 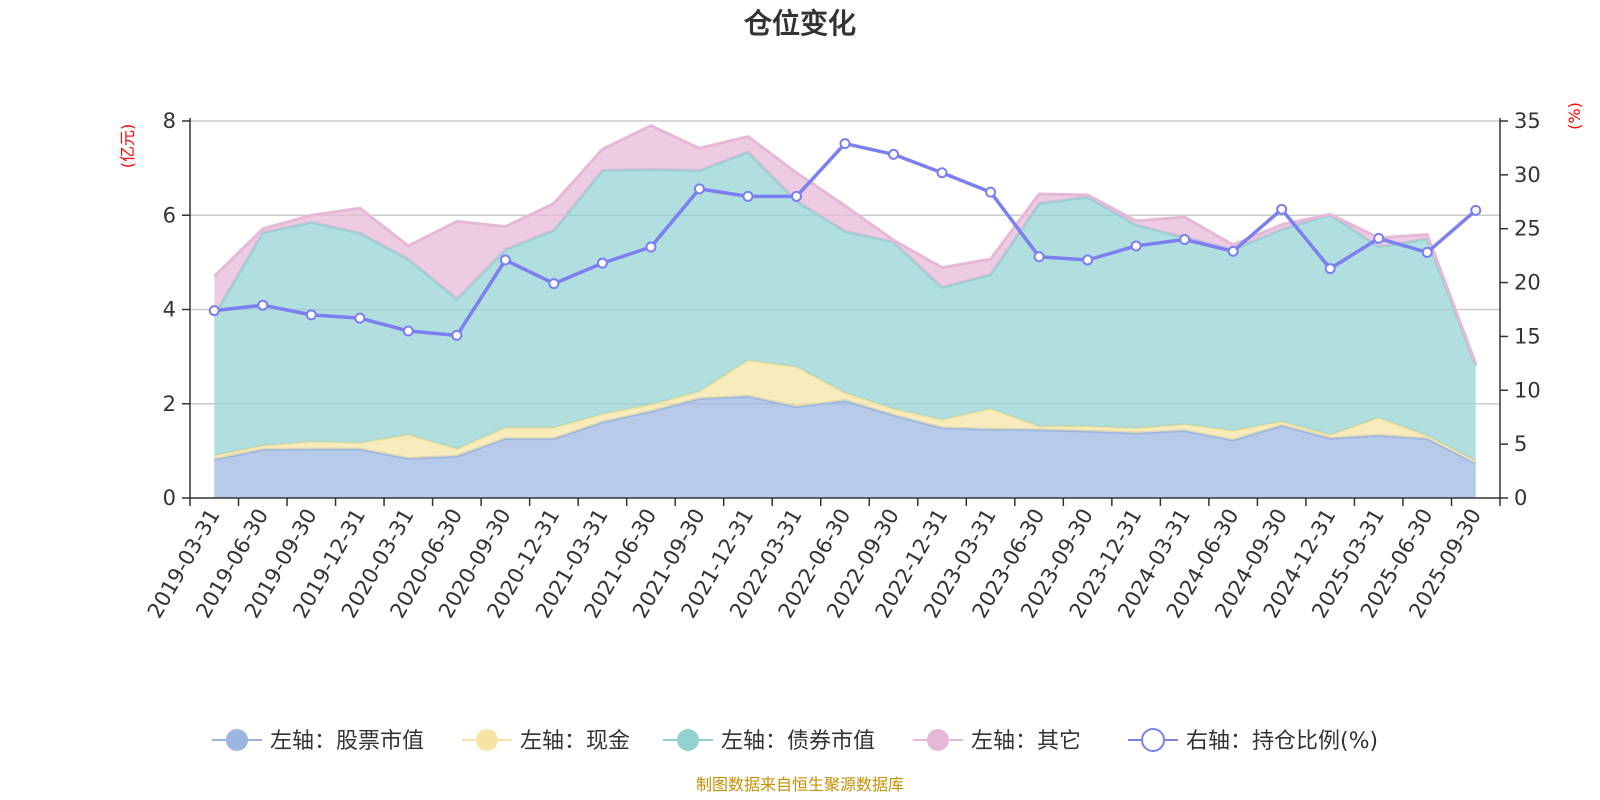 I want to click on legend-label: 左轴：其它, so click(x=1026, y=741).